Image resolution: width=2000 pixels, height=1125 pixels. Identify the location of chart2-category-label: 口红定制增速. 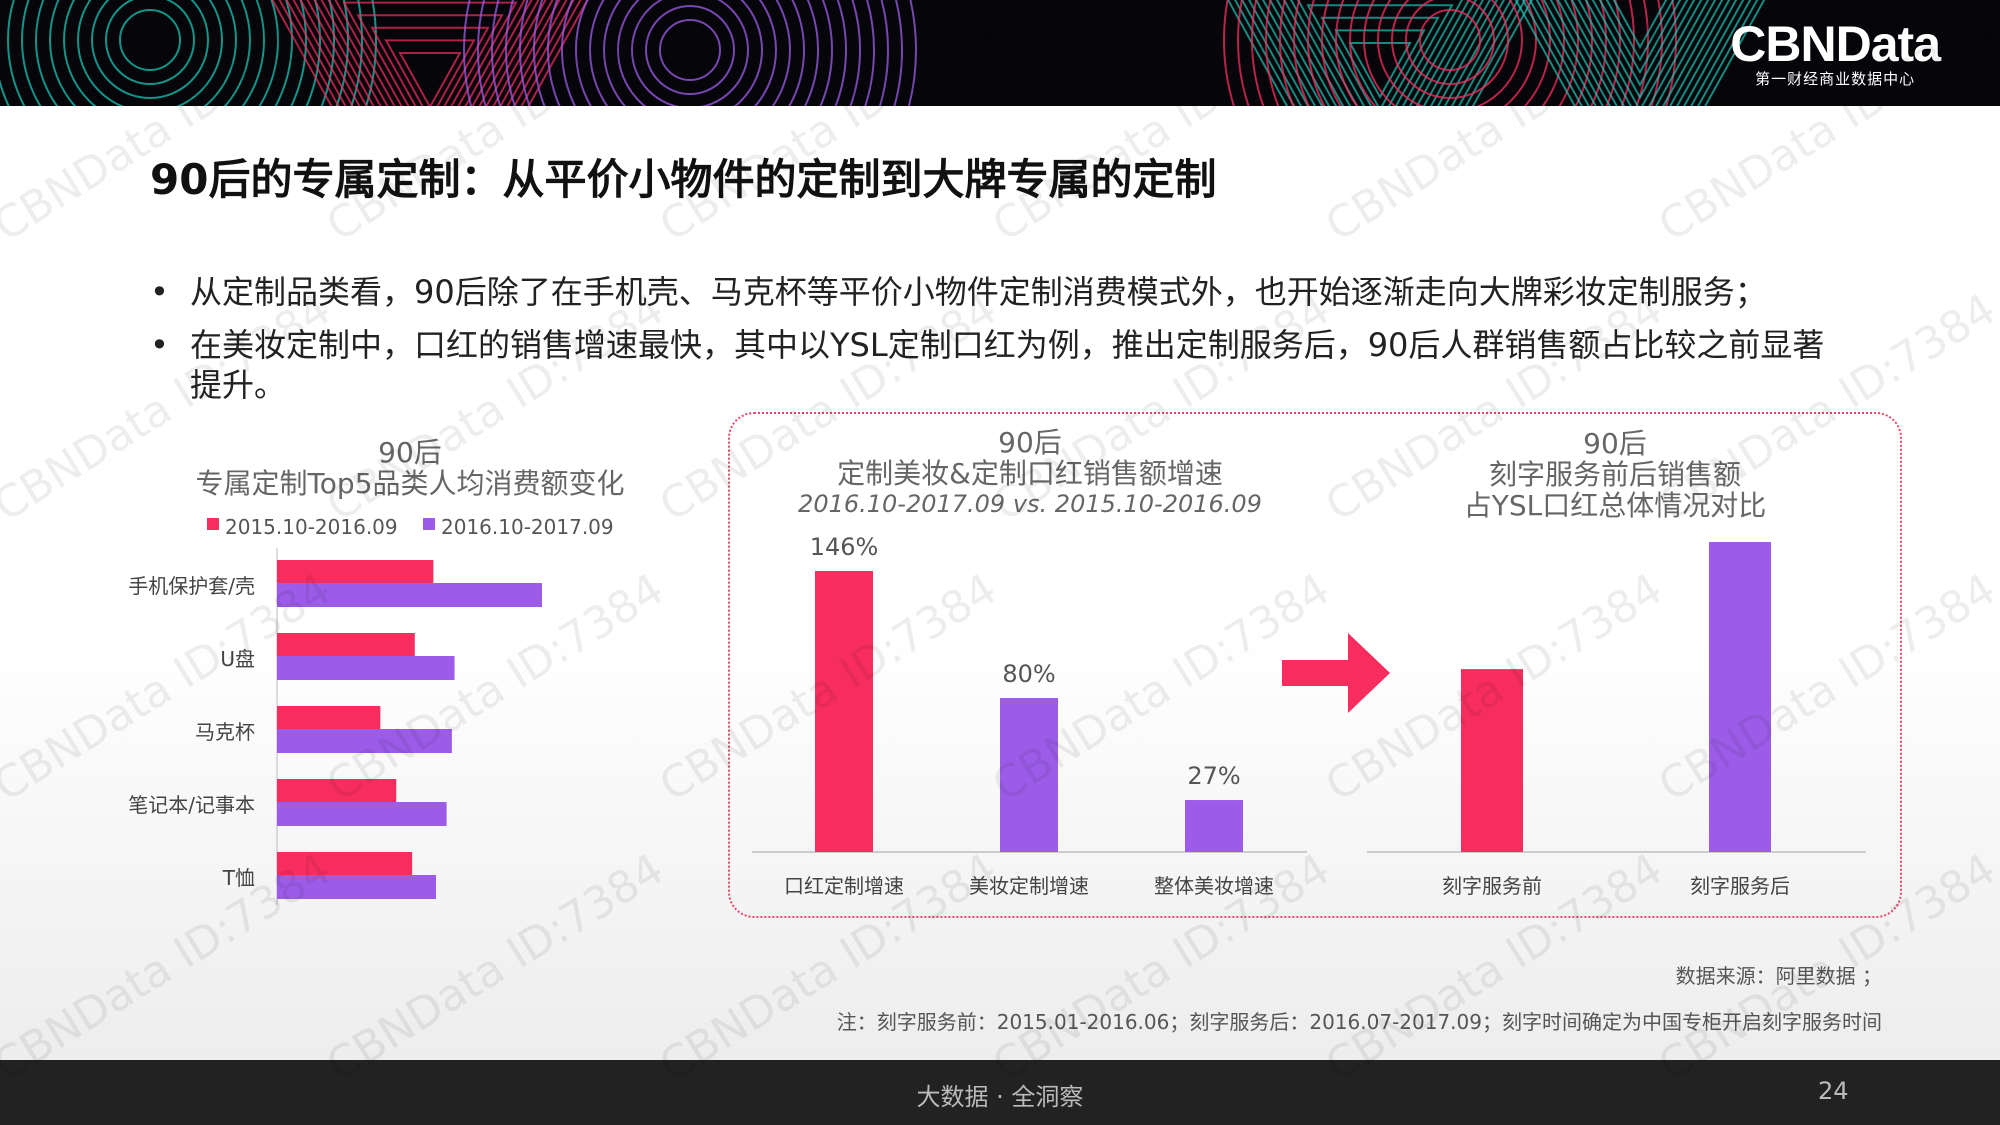
(844, 886).